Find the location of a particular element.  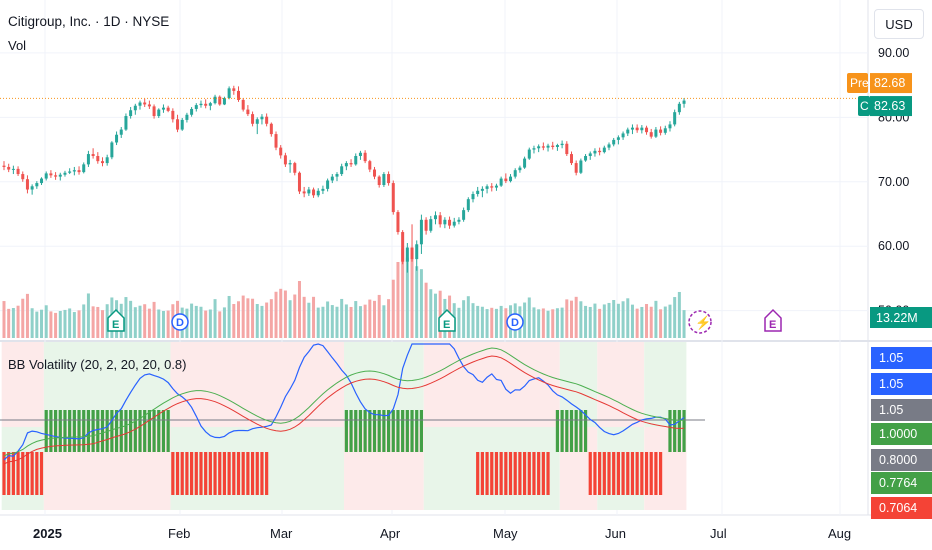

earnings-marker: E is located at coordinates (773, 320).